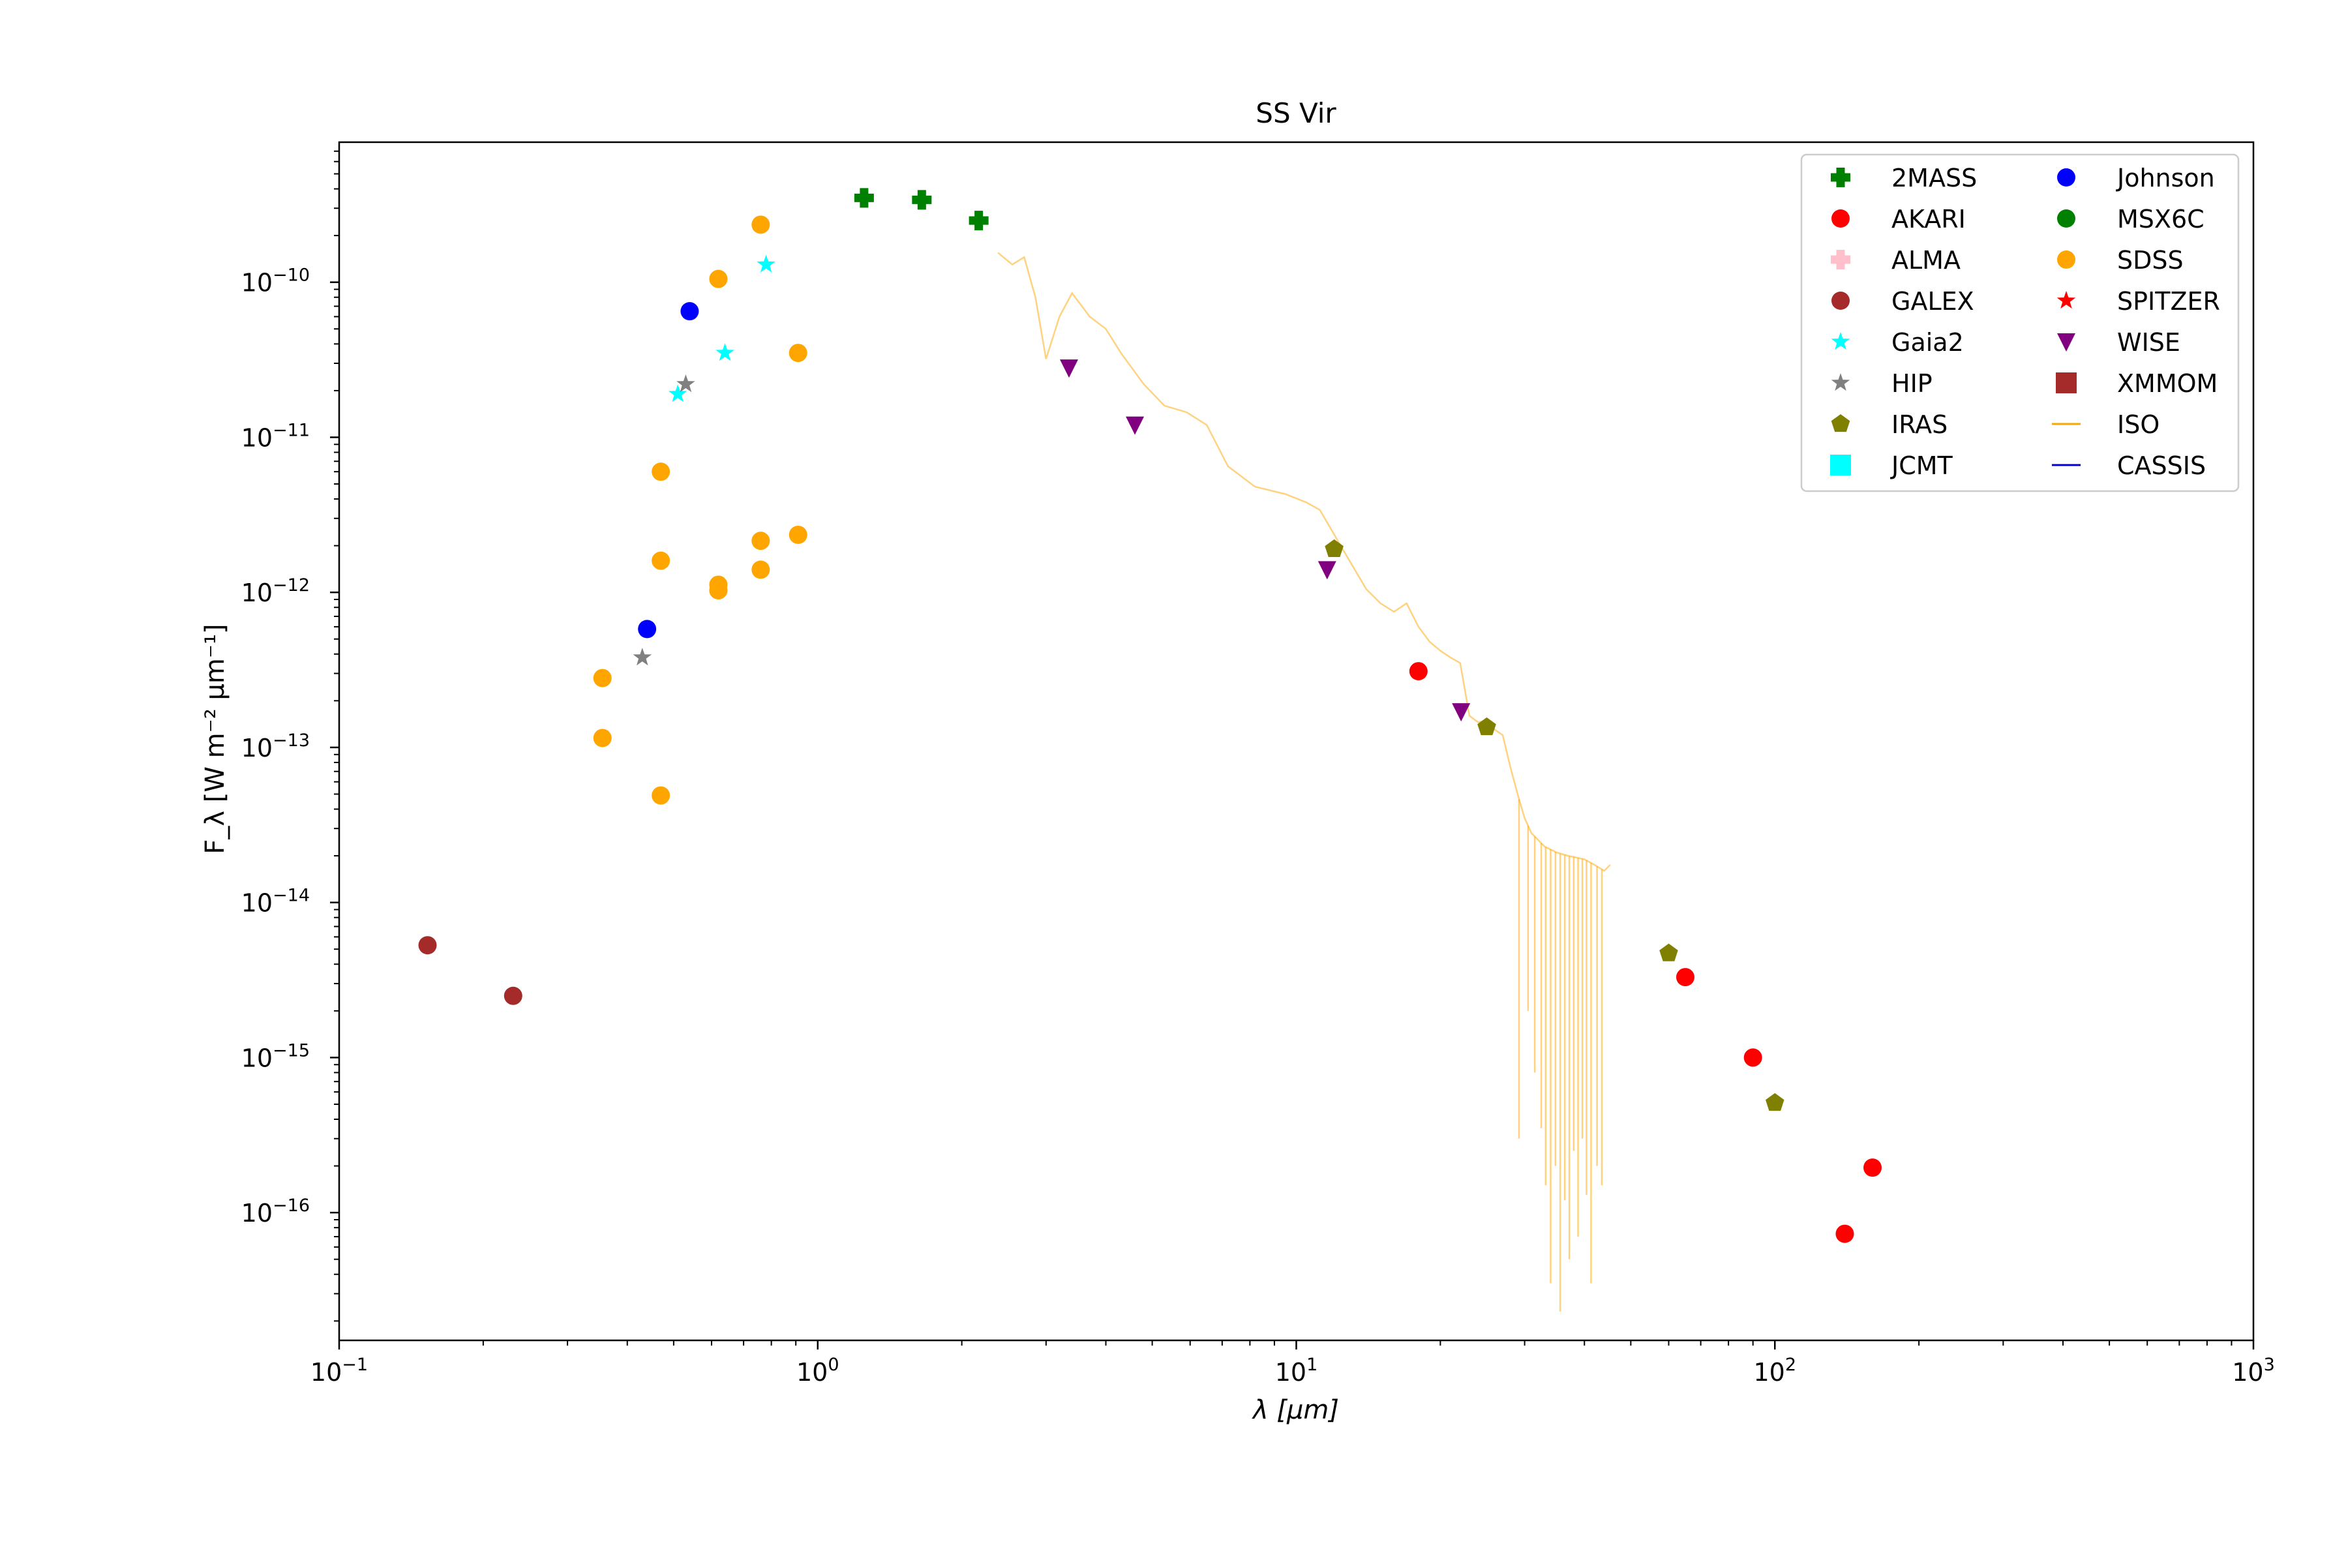 This screenshot has height=1568, width=2348. Describe the element at coordinates (1296, 113) in the screenshot. I see `chart-title: SS Vir` at that location.